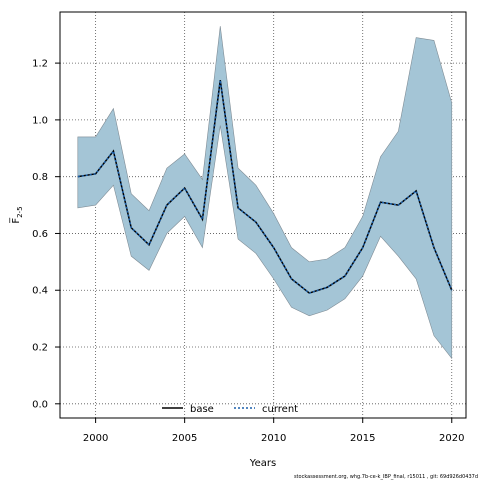 This screenshot has width=480, height=480. What do you see at coordinates (262, 463) in the screenshot?
I see `x-axis-title: Years` at bounding box center [262, 463].